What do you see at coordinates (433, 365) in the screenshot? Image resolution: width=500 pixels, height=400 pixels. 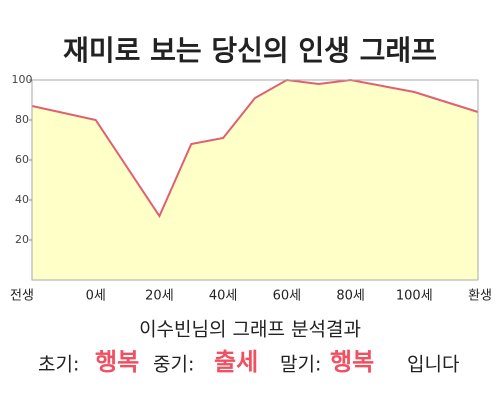 I see `ending: 입니다` at bounding box center [433, 365].